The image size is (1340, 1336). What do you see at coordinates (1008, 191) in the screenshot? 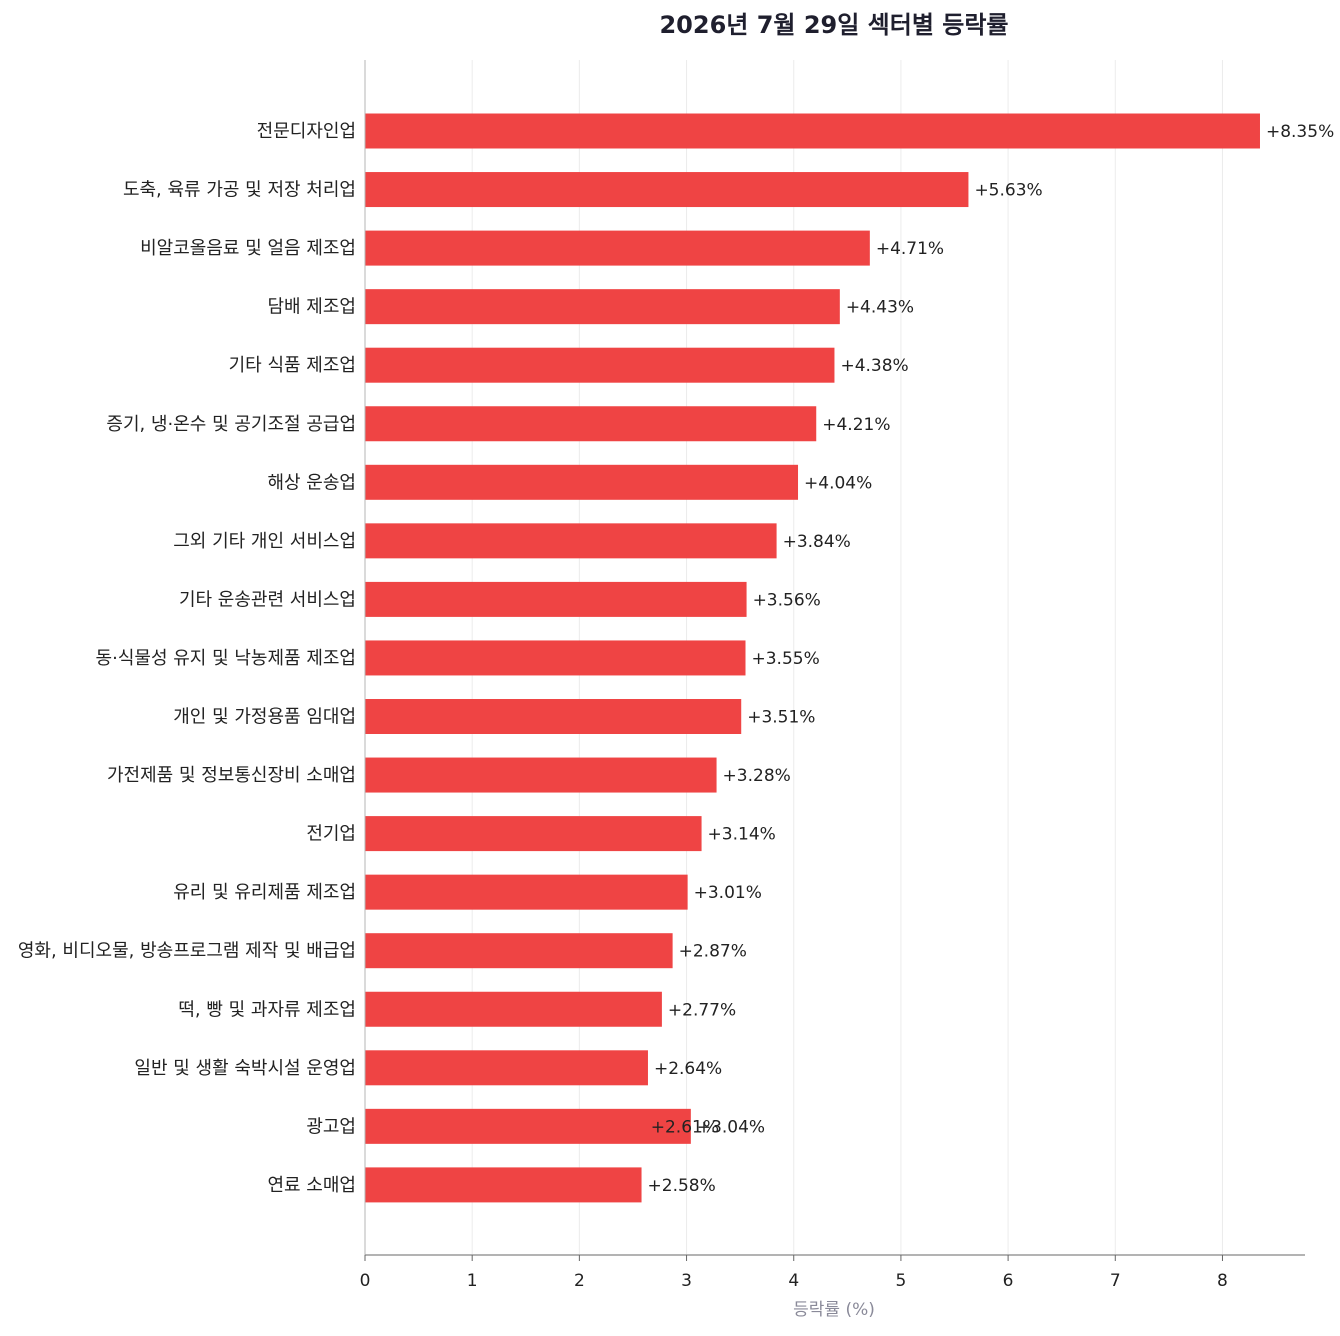
I see `value-label: +5.63%` at bounding box center [1008, 191].